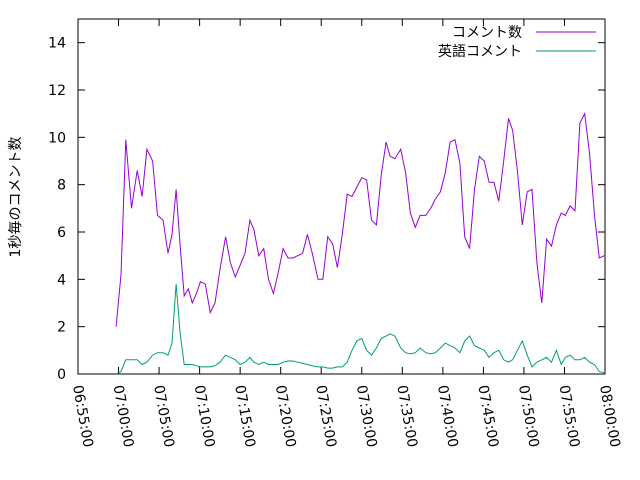 The image size is (640, 480). I want to click on x-tick-label: 07:10:00, so click(204, 416).